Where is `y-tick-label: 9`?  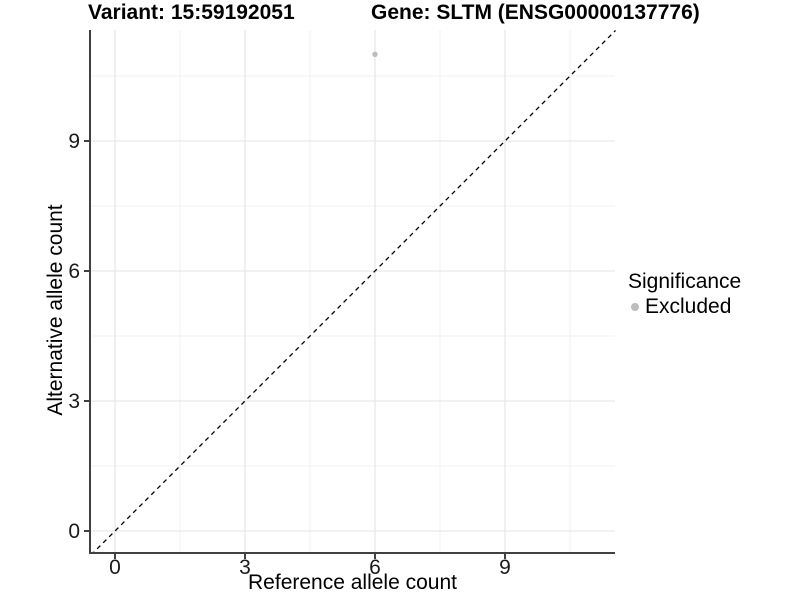
y-tick-label: 9 is located at coordinates (74, 141).